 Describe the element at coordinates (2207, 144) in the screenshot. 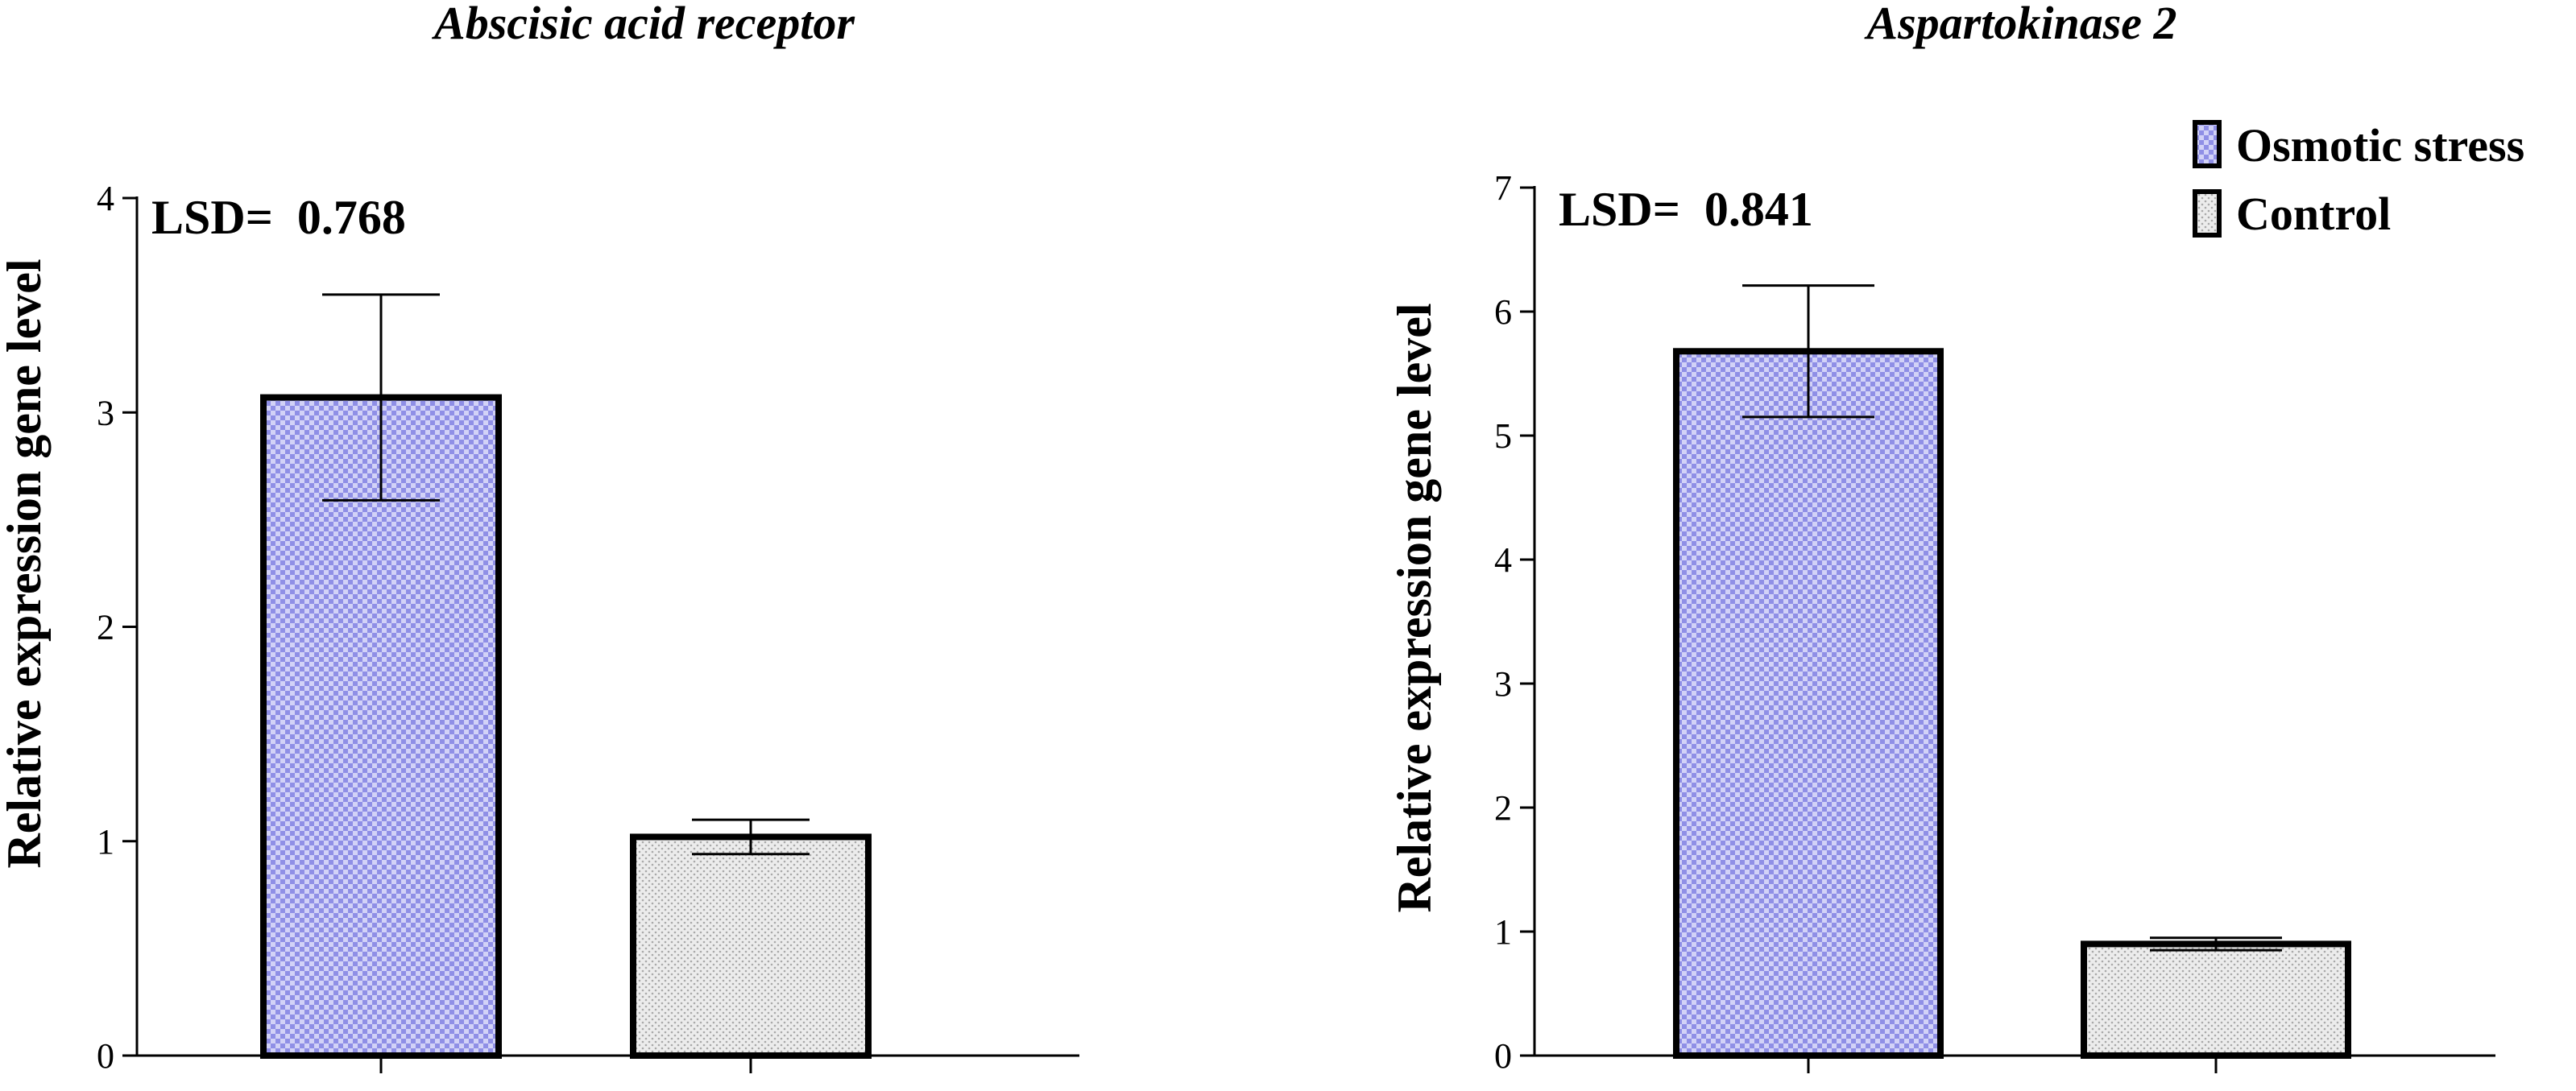

I see `legend-swatch-osmotic-stress` at that location.